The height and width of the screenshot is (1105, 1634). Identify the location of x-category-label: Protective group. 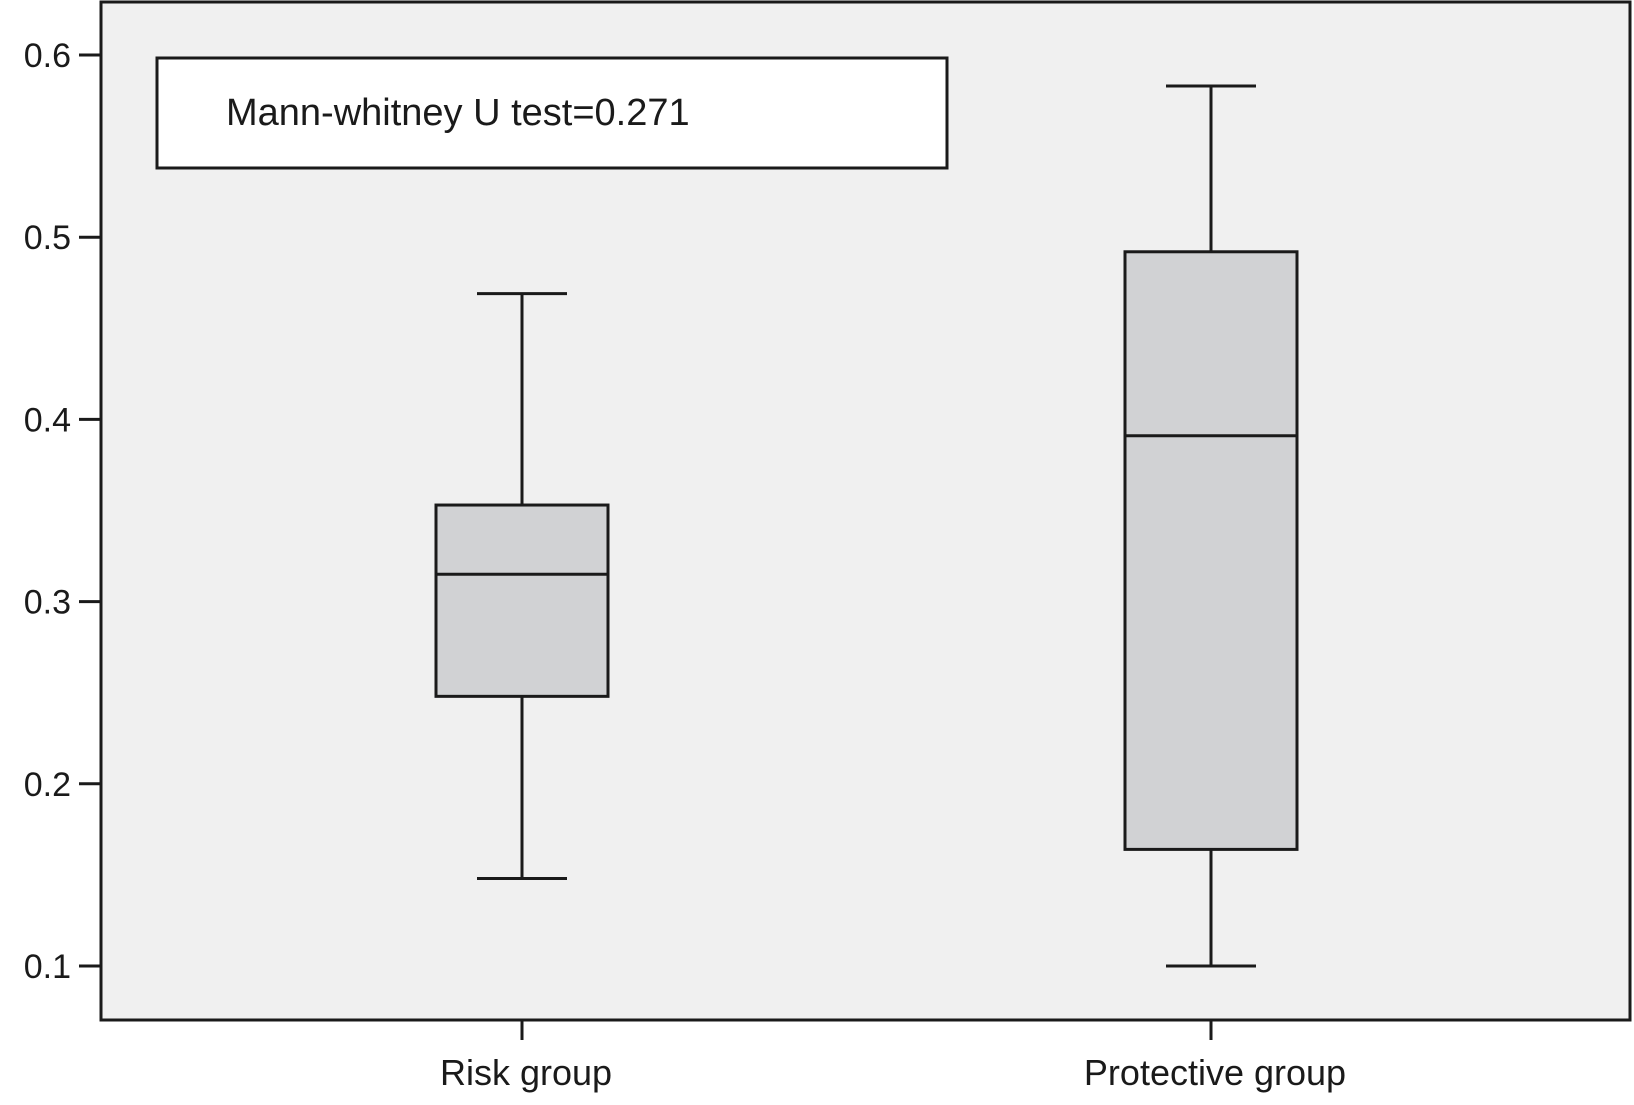
(1215, 1072).